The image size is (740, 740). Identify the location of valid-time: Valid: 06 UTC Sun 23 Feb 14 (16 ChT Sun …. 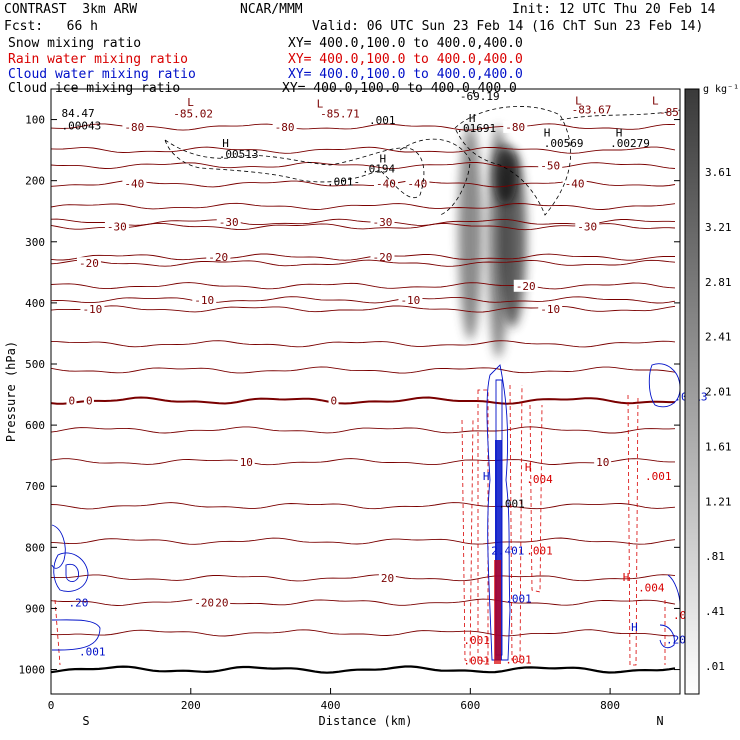
(508, 26).